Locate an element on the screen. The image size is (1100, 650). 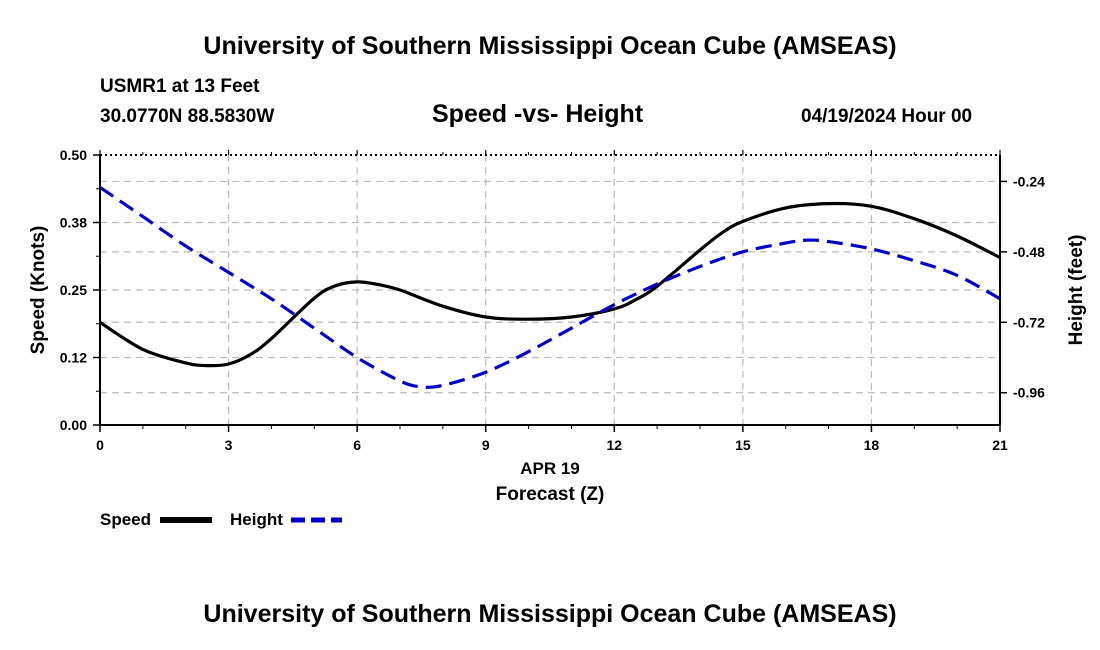
forecast-datetime: 04/19/2024 Hour 00 is located at coordinates (887, 116).